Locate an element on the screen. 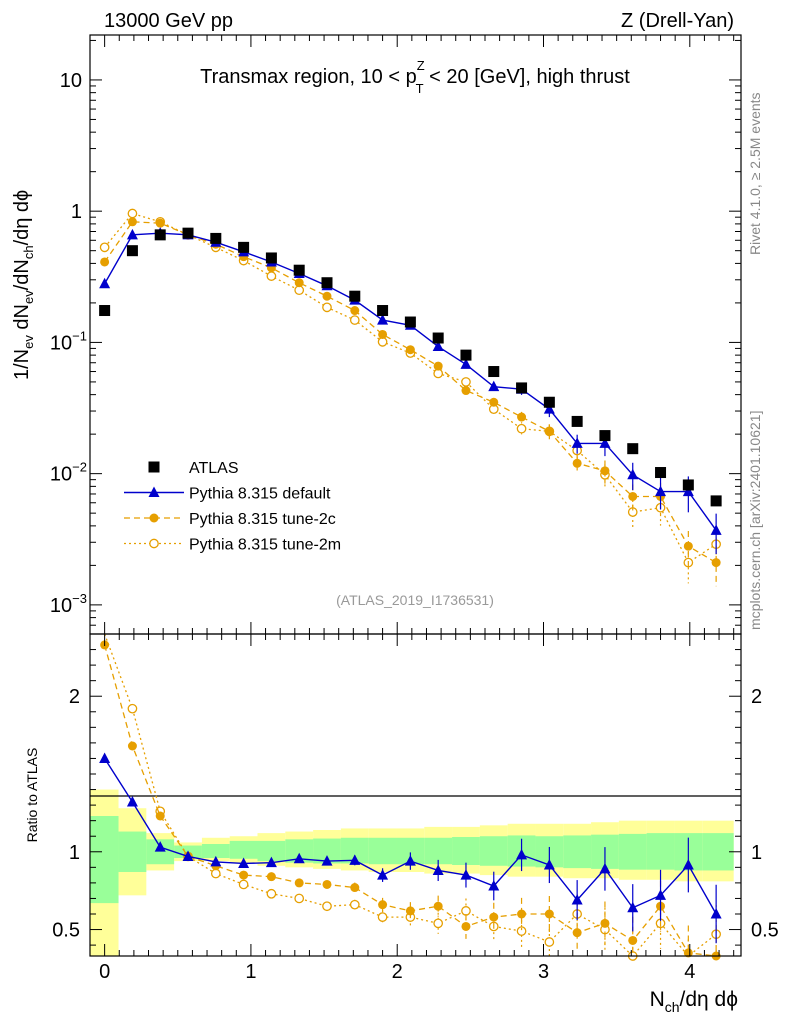  analysis-watermark: (ATLAS_2019_I1736531) is located at coordinates (415, 600).